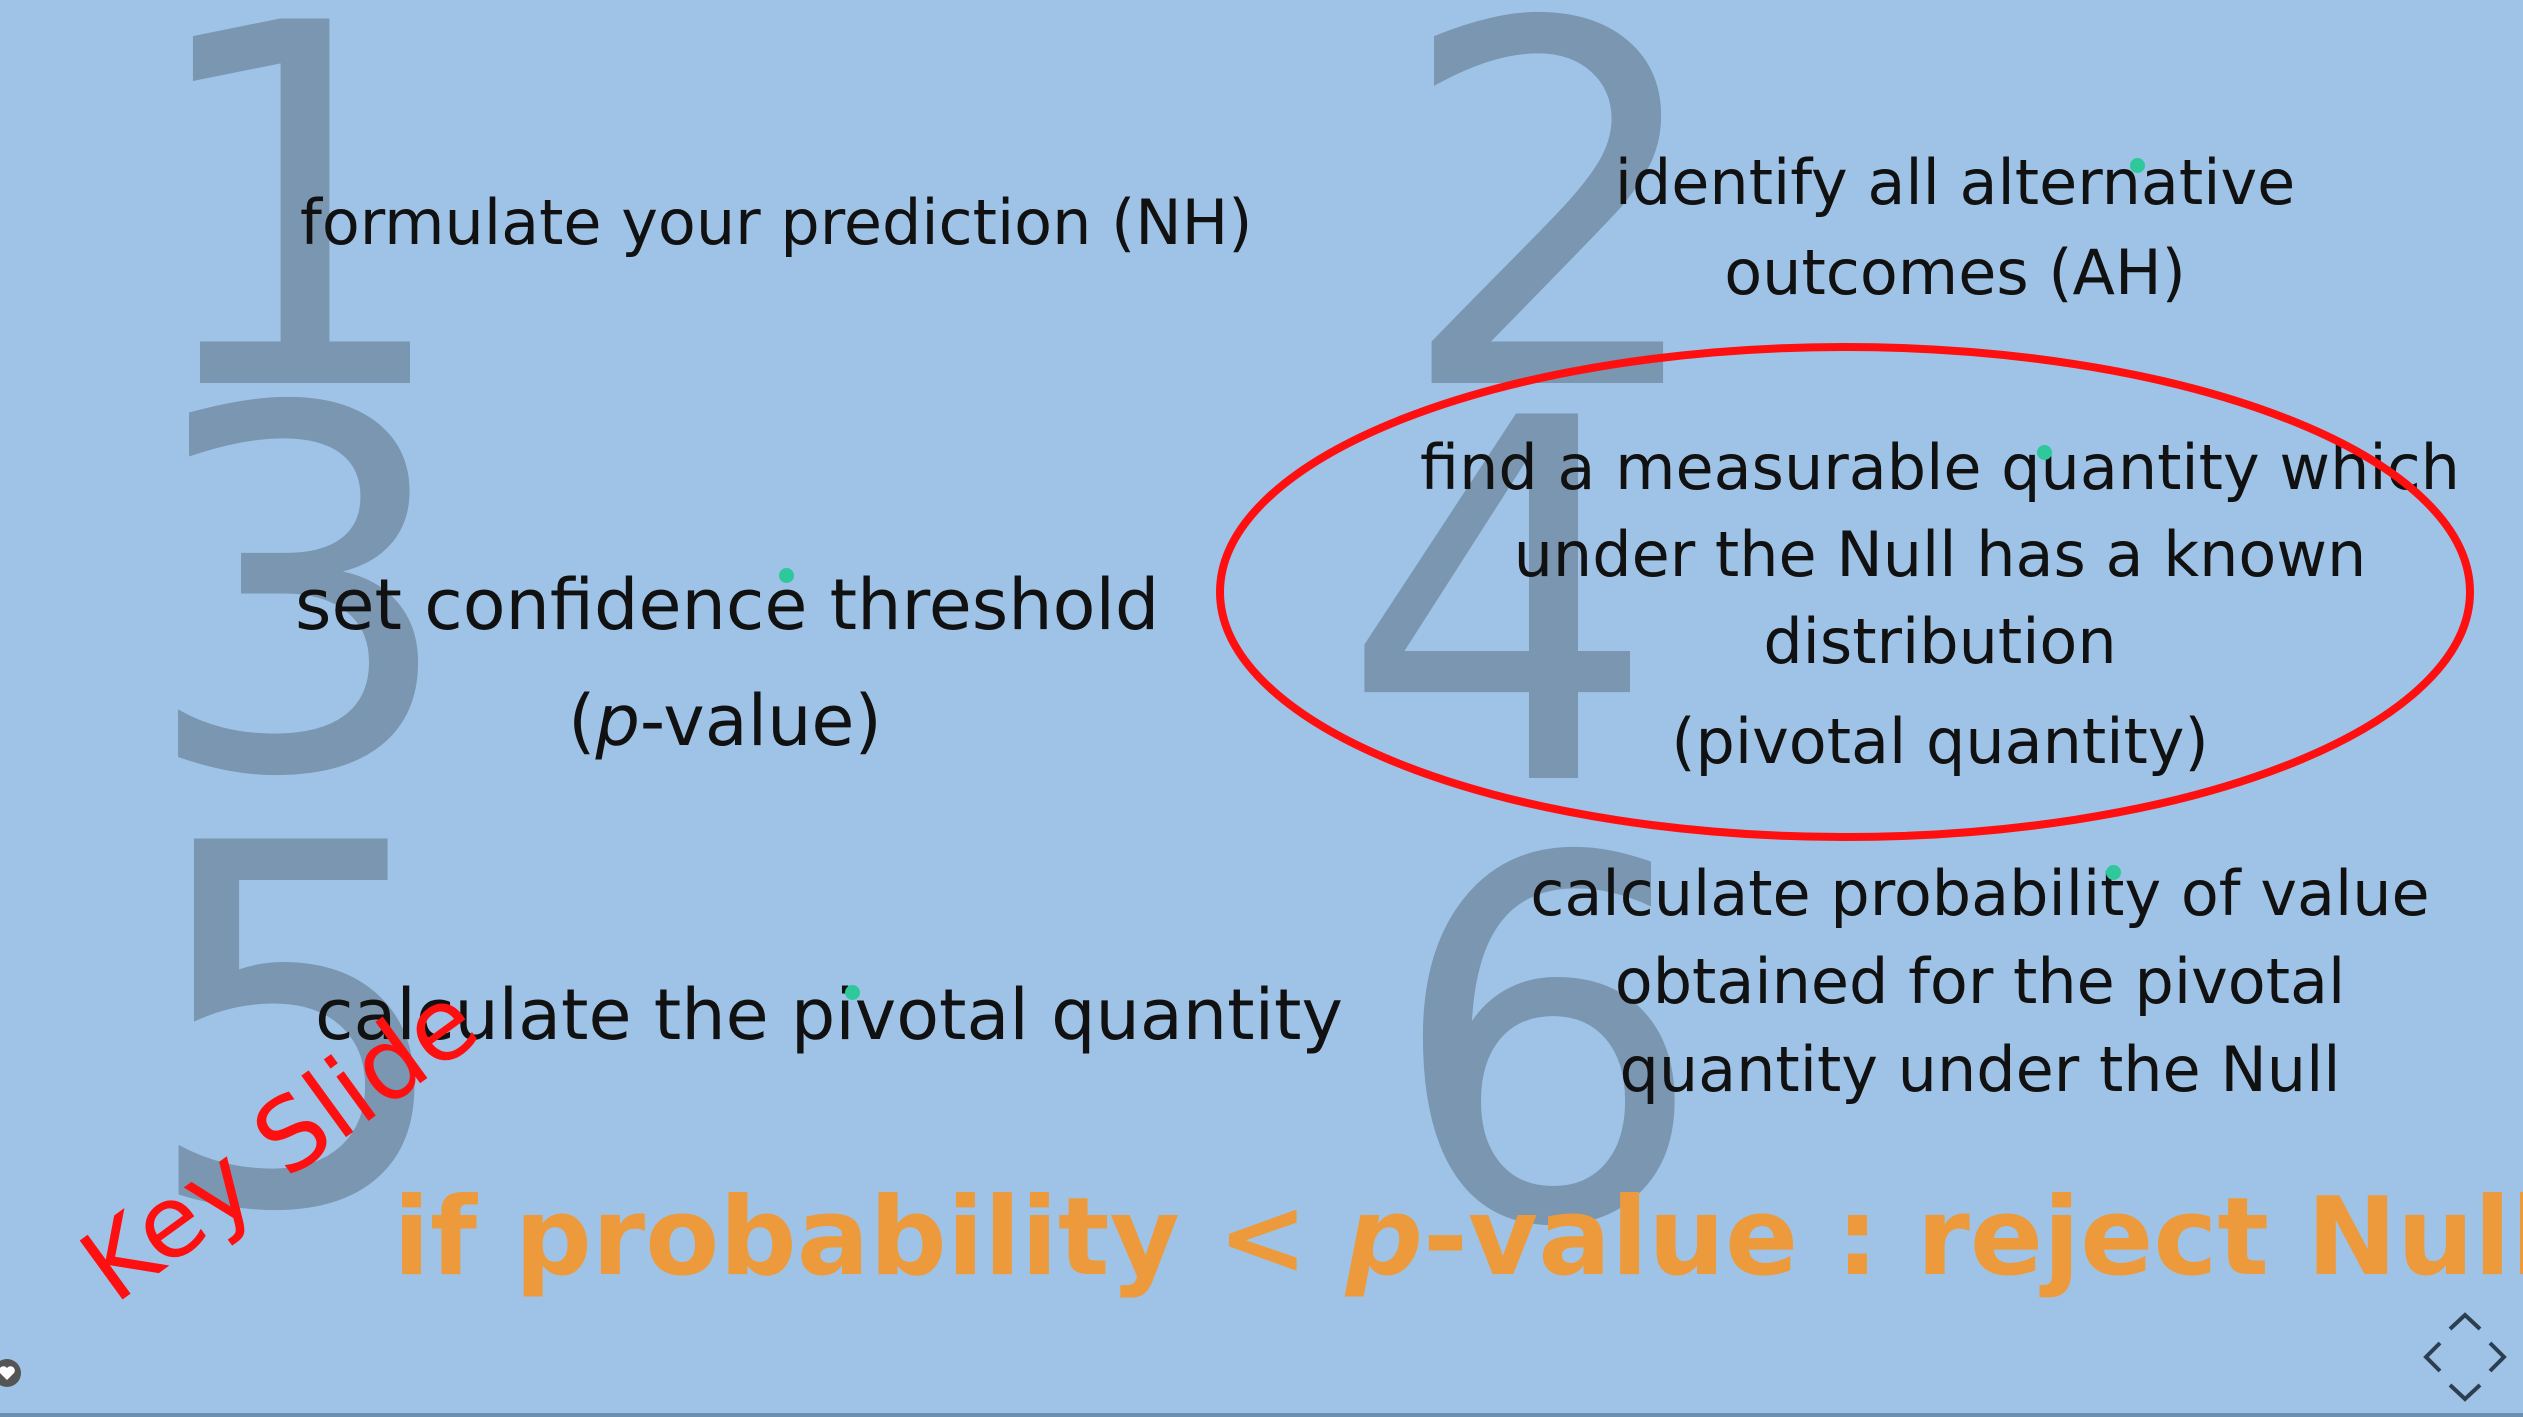 This screenshot has width=2523, height=1417. What do you see at coordinates (617, 720) in the screenshot?
I see `step-3-p: p` at bounding box center [617, 720].